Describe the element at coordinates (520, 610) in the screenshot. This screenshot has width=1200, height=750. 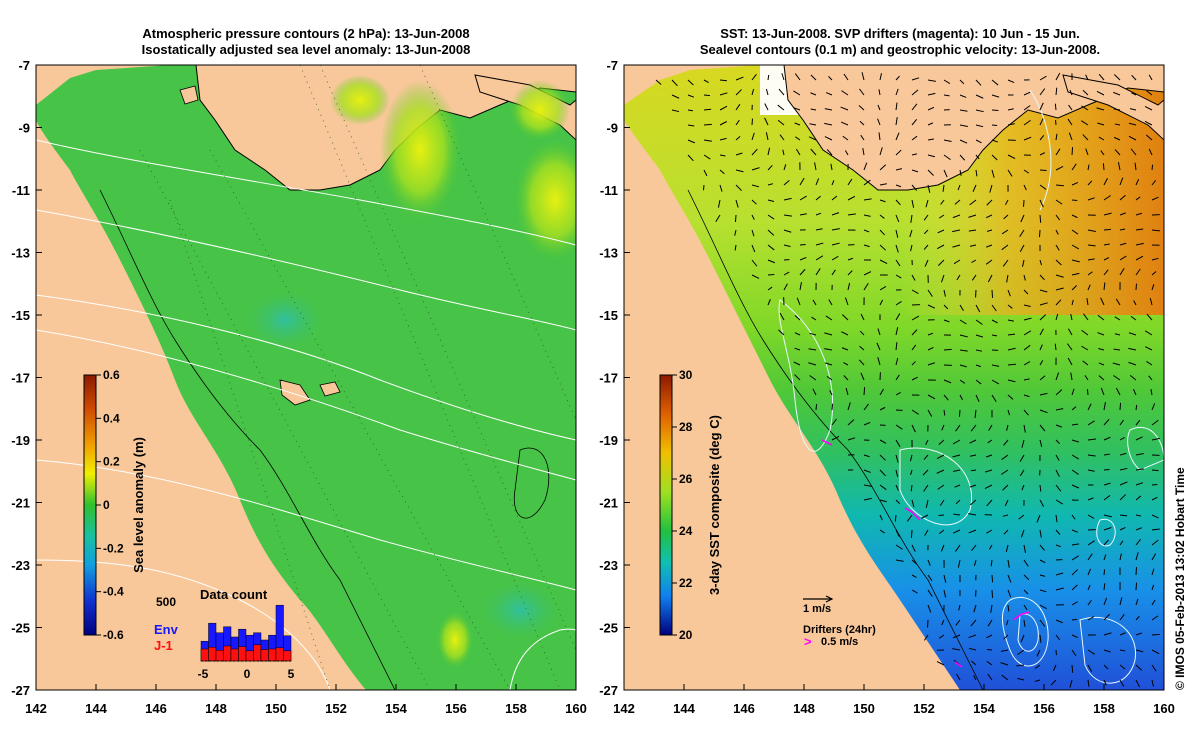
I see `left-teal-blob` at that location.